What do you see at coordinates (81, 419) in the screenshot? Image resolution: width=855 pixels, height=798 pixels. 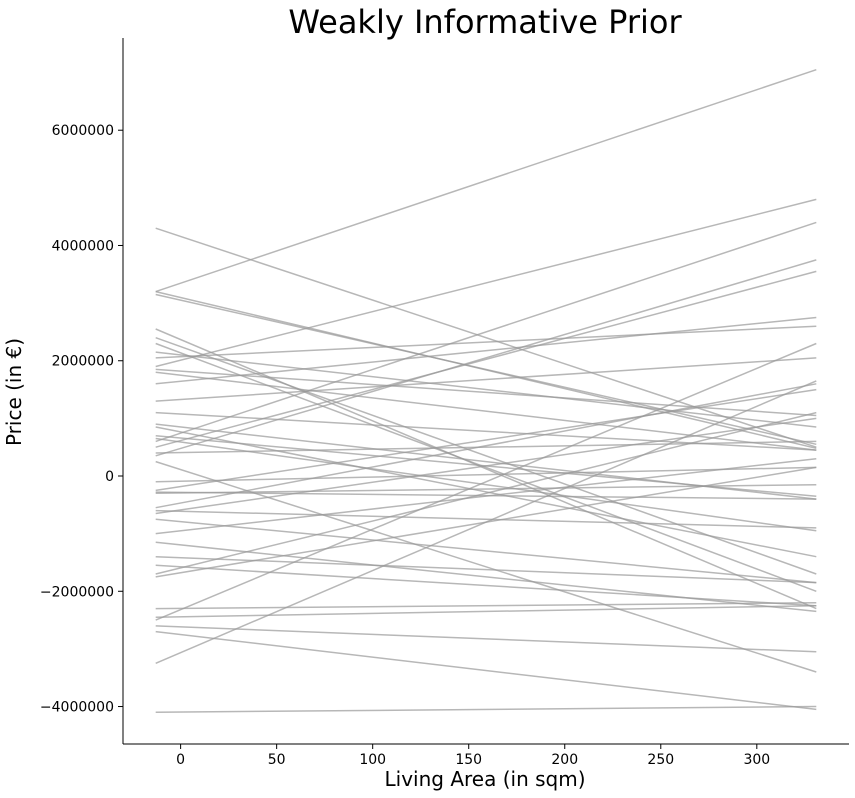 I see `y-axis-ticks: −4000000 −2000000 0 2000000 4000000 6000000` at bounding box center [81, 419].